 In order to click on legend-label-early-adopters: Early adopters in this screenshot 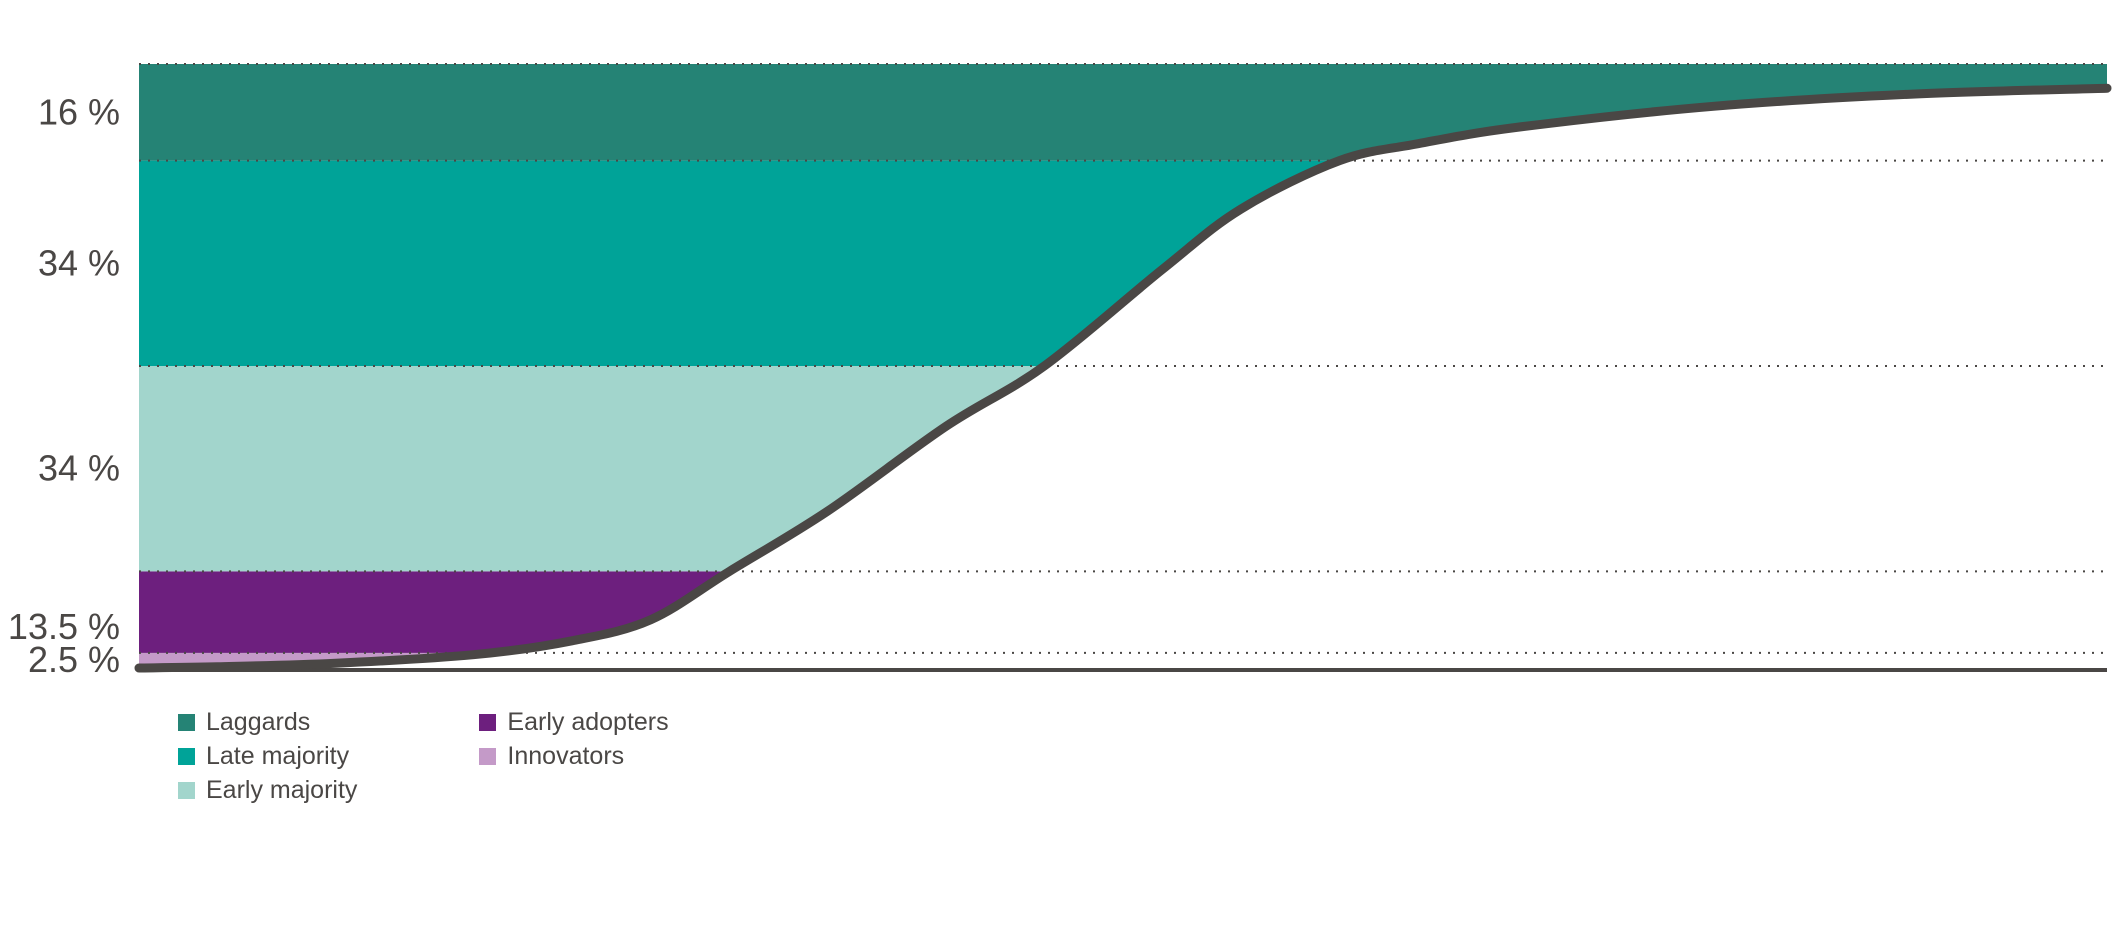, I will do `click(588, 721)`.